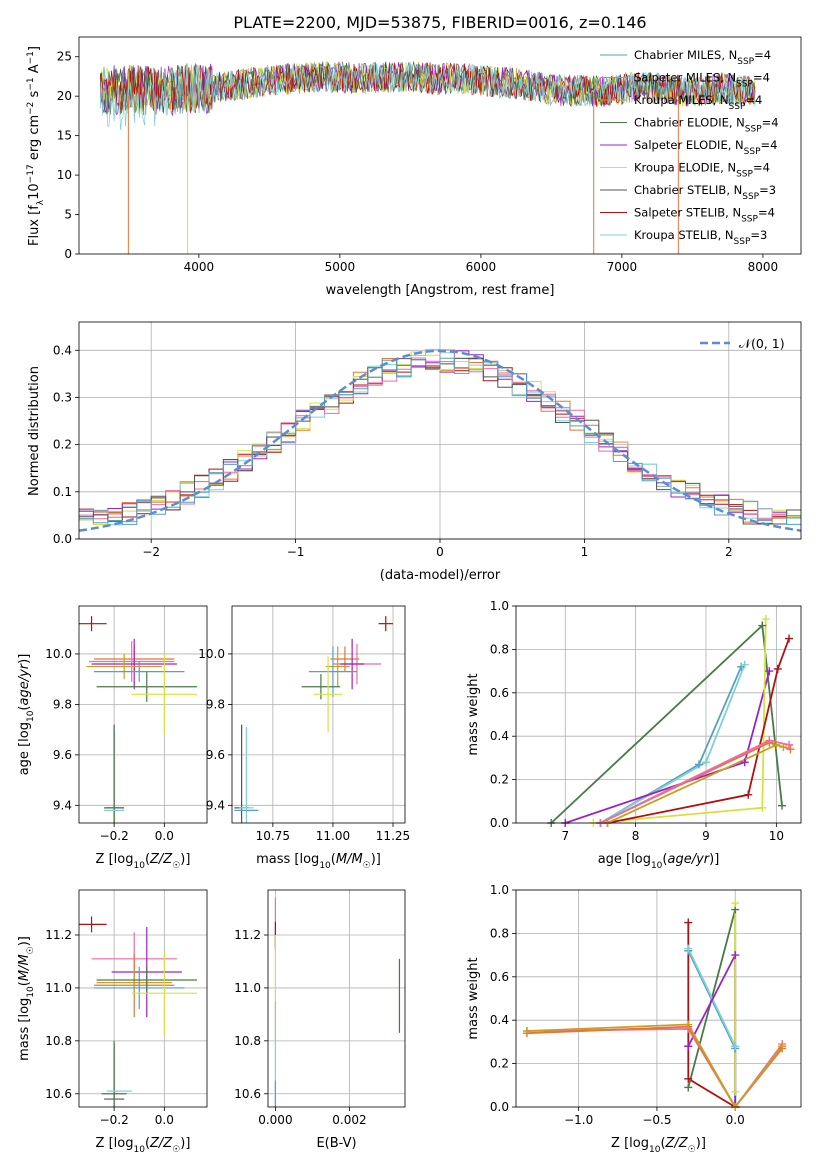 The image size is (819, 1170). Describe the element at coordinates (659, 861) in the screenshot. I see `x-axis-label: age [log10(age/yr)]` at that location.